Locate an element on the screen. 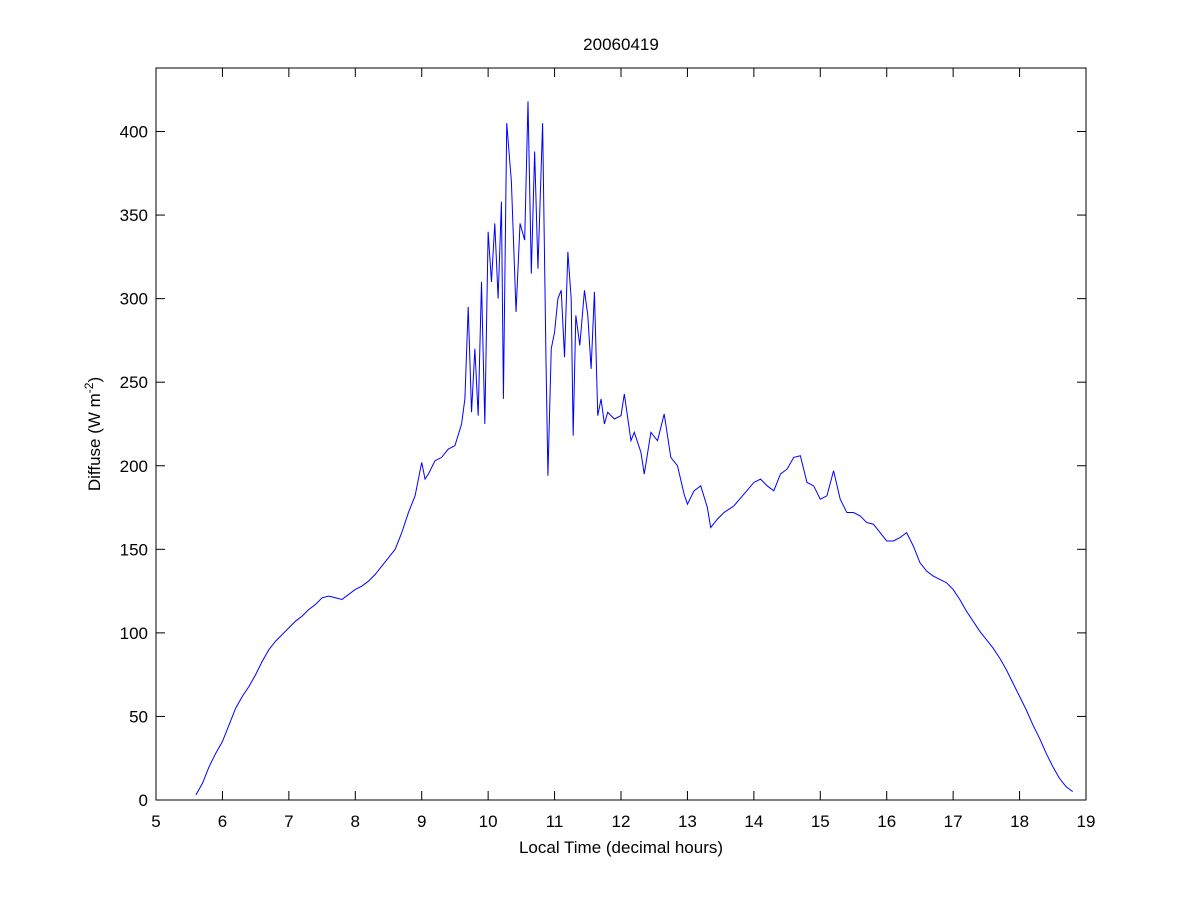  y-label-sup: -2 is located at coordinates (89, 387).